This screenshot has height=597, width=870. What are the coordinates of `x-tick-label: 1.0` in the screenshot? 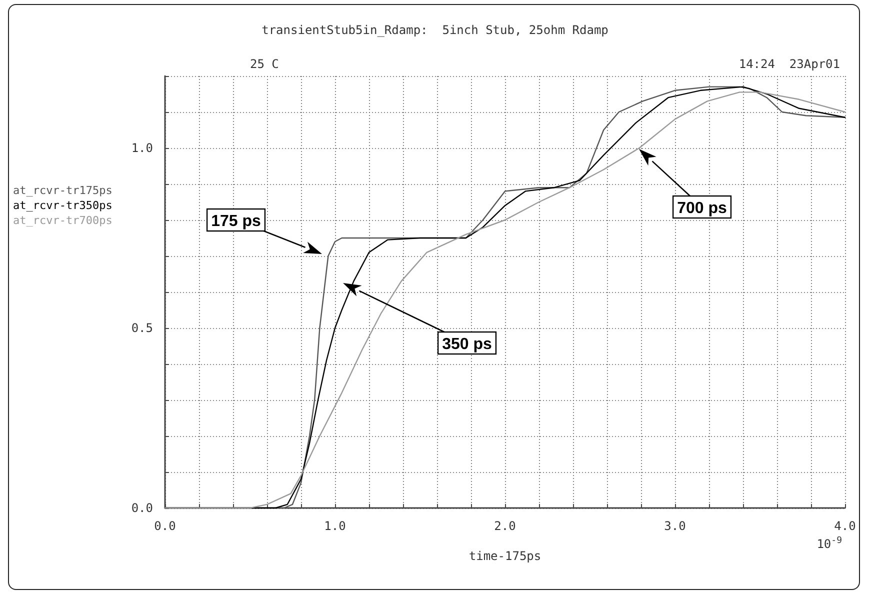 It's located at (335, 526).